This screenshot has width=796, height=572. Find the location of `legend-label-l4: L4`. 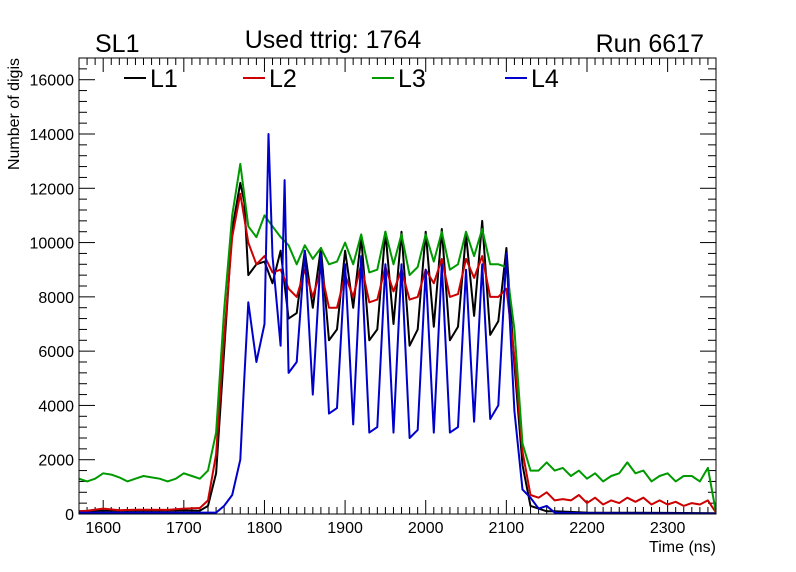

legend-label-l4: L4 is located at coordinates (545, 79).